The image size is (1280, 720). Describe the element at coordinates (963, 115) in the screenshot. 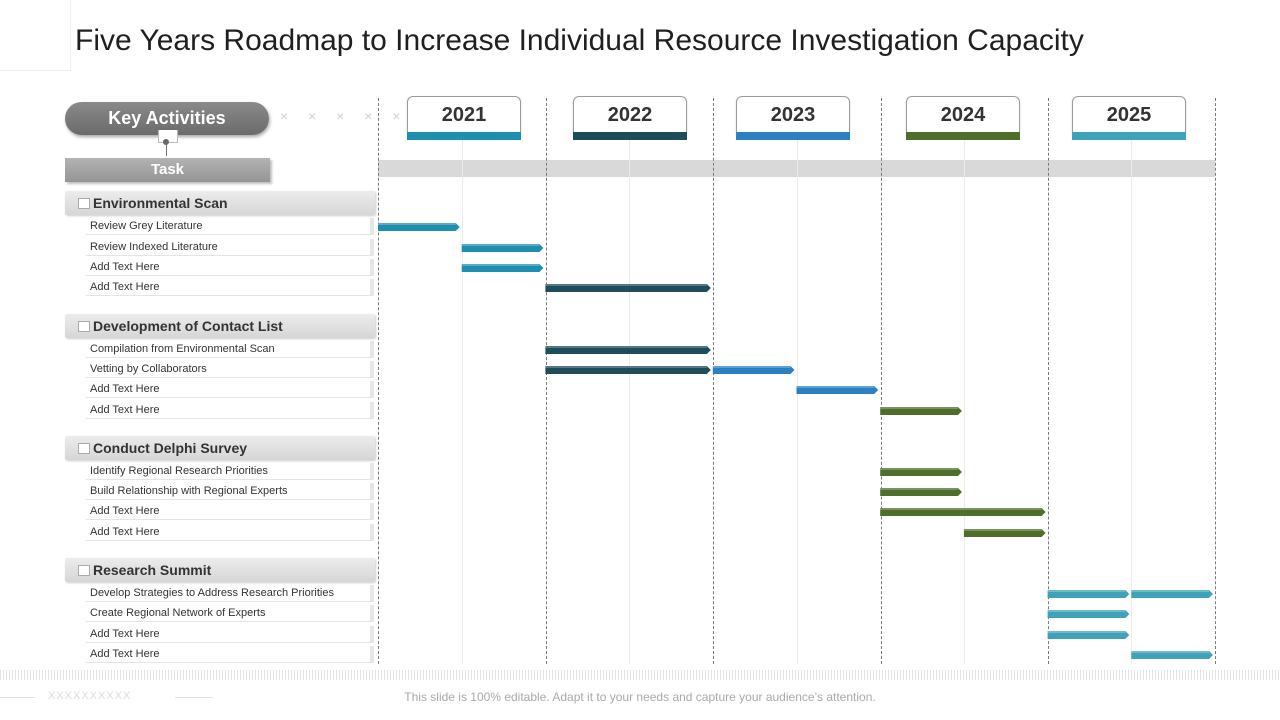

I see `year-header-2024: 2024` at that location.